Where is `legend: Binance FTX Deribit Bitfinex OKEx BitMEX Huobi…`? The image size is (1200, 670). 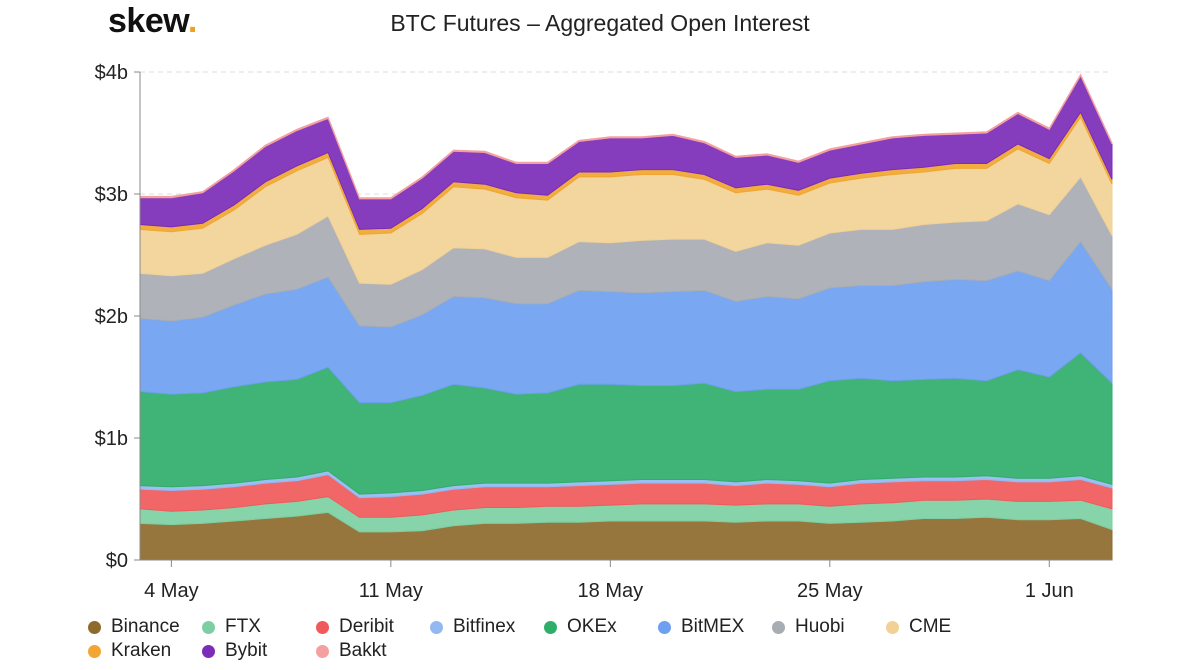
legend: Binance FTX Deribit Bitfinex OKEx BitMEX Huobi… is located at coordinates (588, 639).